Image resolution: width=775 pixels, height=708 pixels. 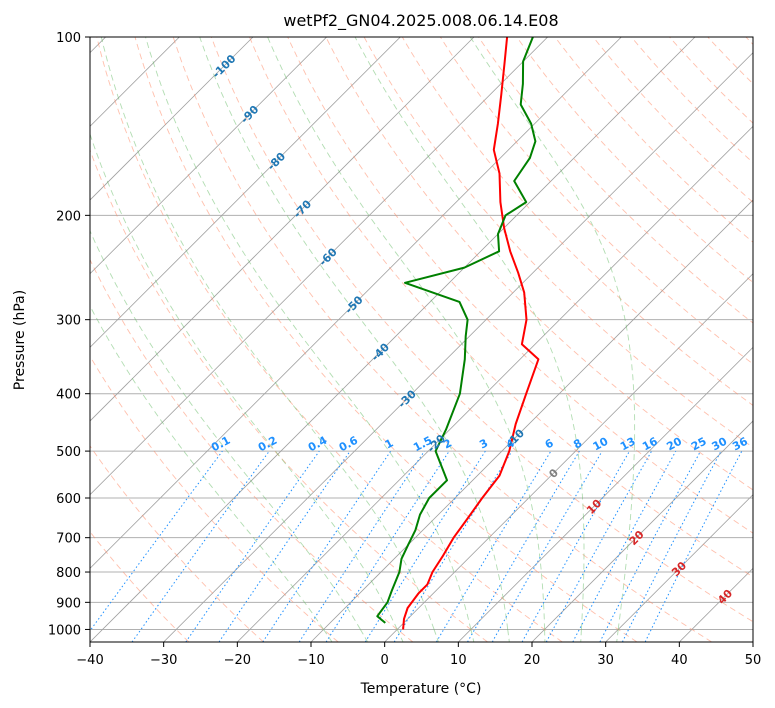 What do you see at coordinates (699, 444) in the screenshot?
I see `mixing-ratio-label: 25` at bounding box center [699, 444].